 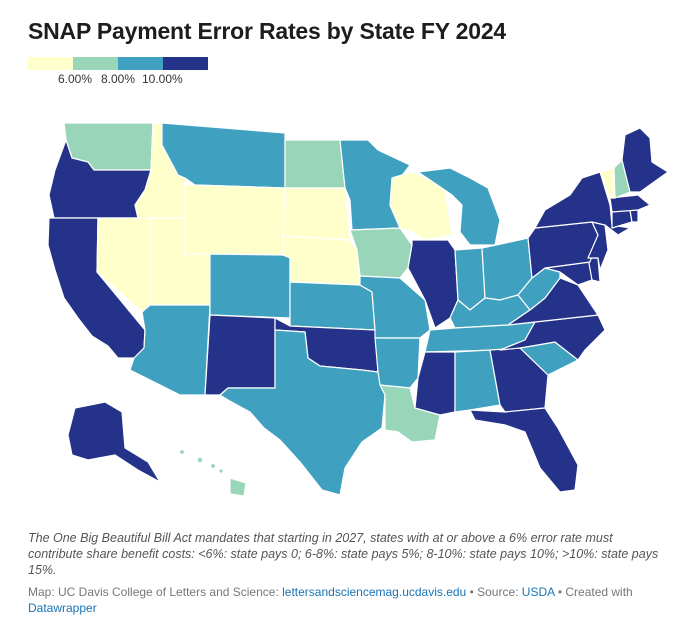 I want to click on legend-tick-1: 6.00%, so click(x=75, y=79).